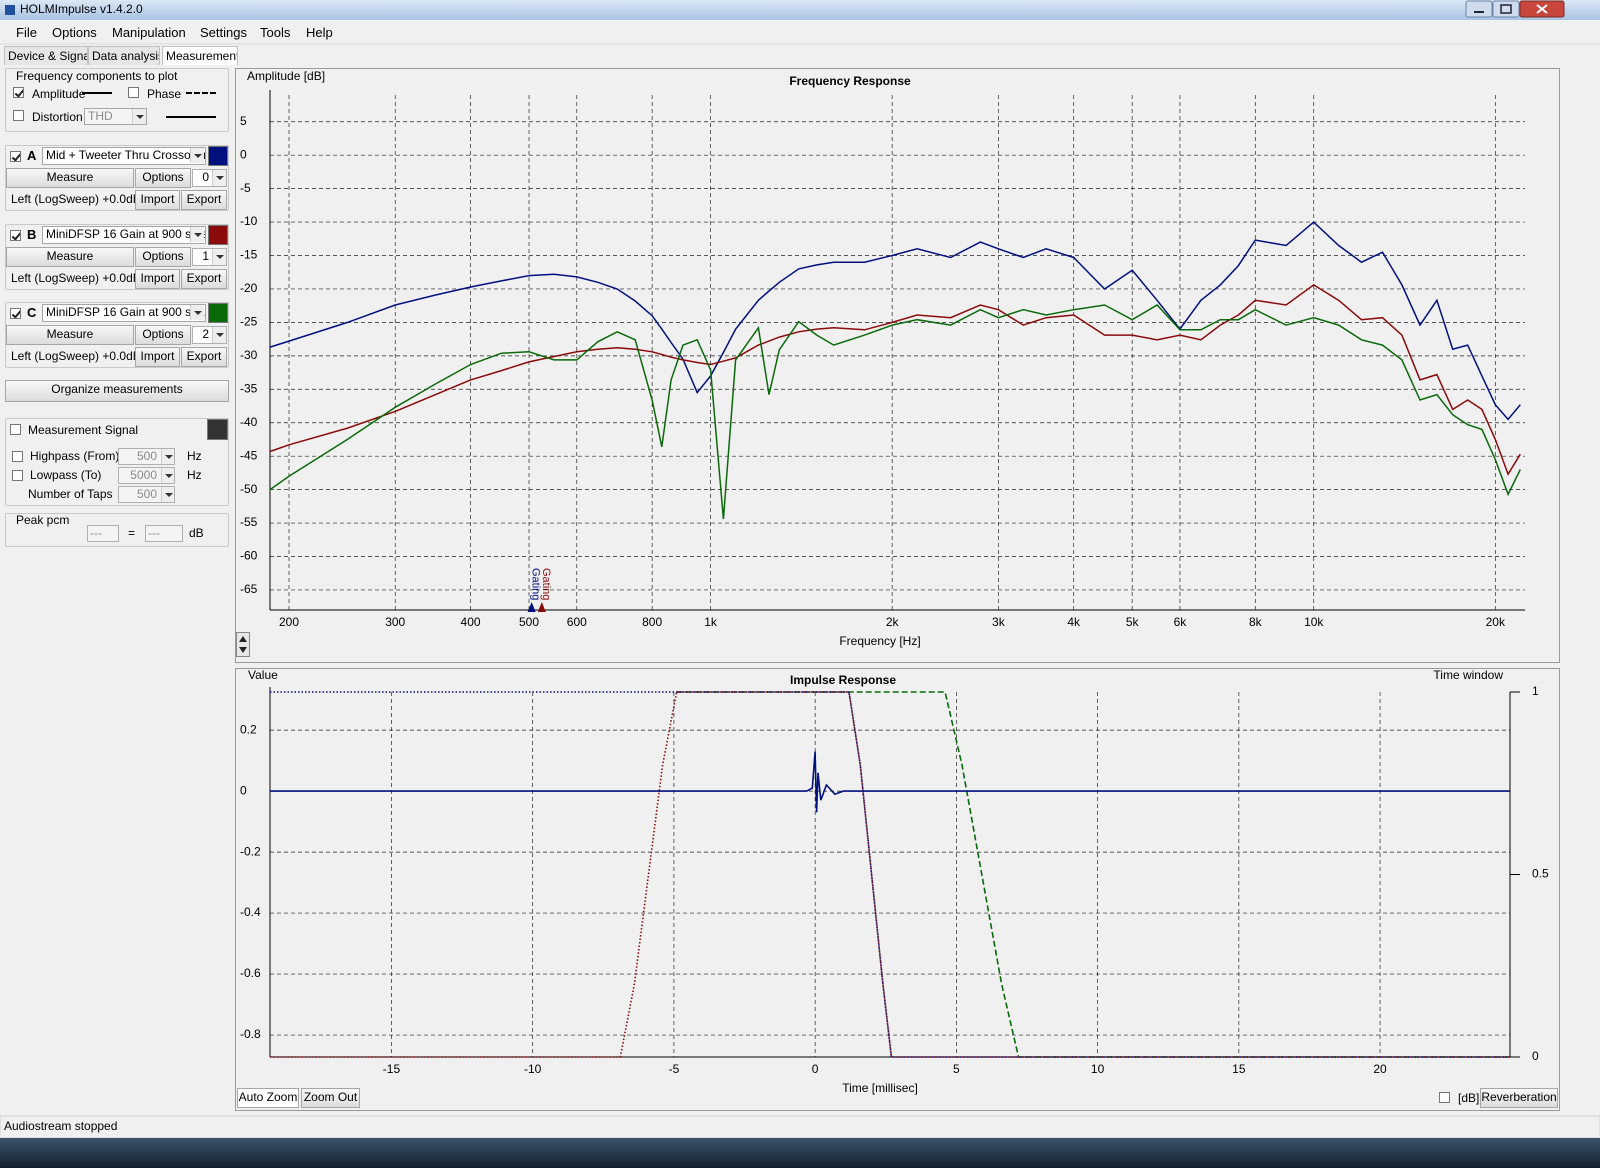 Image resolution: width=1600 pixels, height=1168 pixels. I want to click on y-tick-label: -10, so click(249, 221).